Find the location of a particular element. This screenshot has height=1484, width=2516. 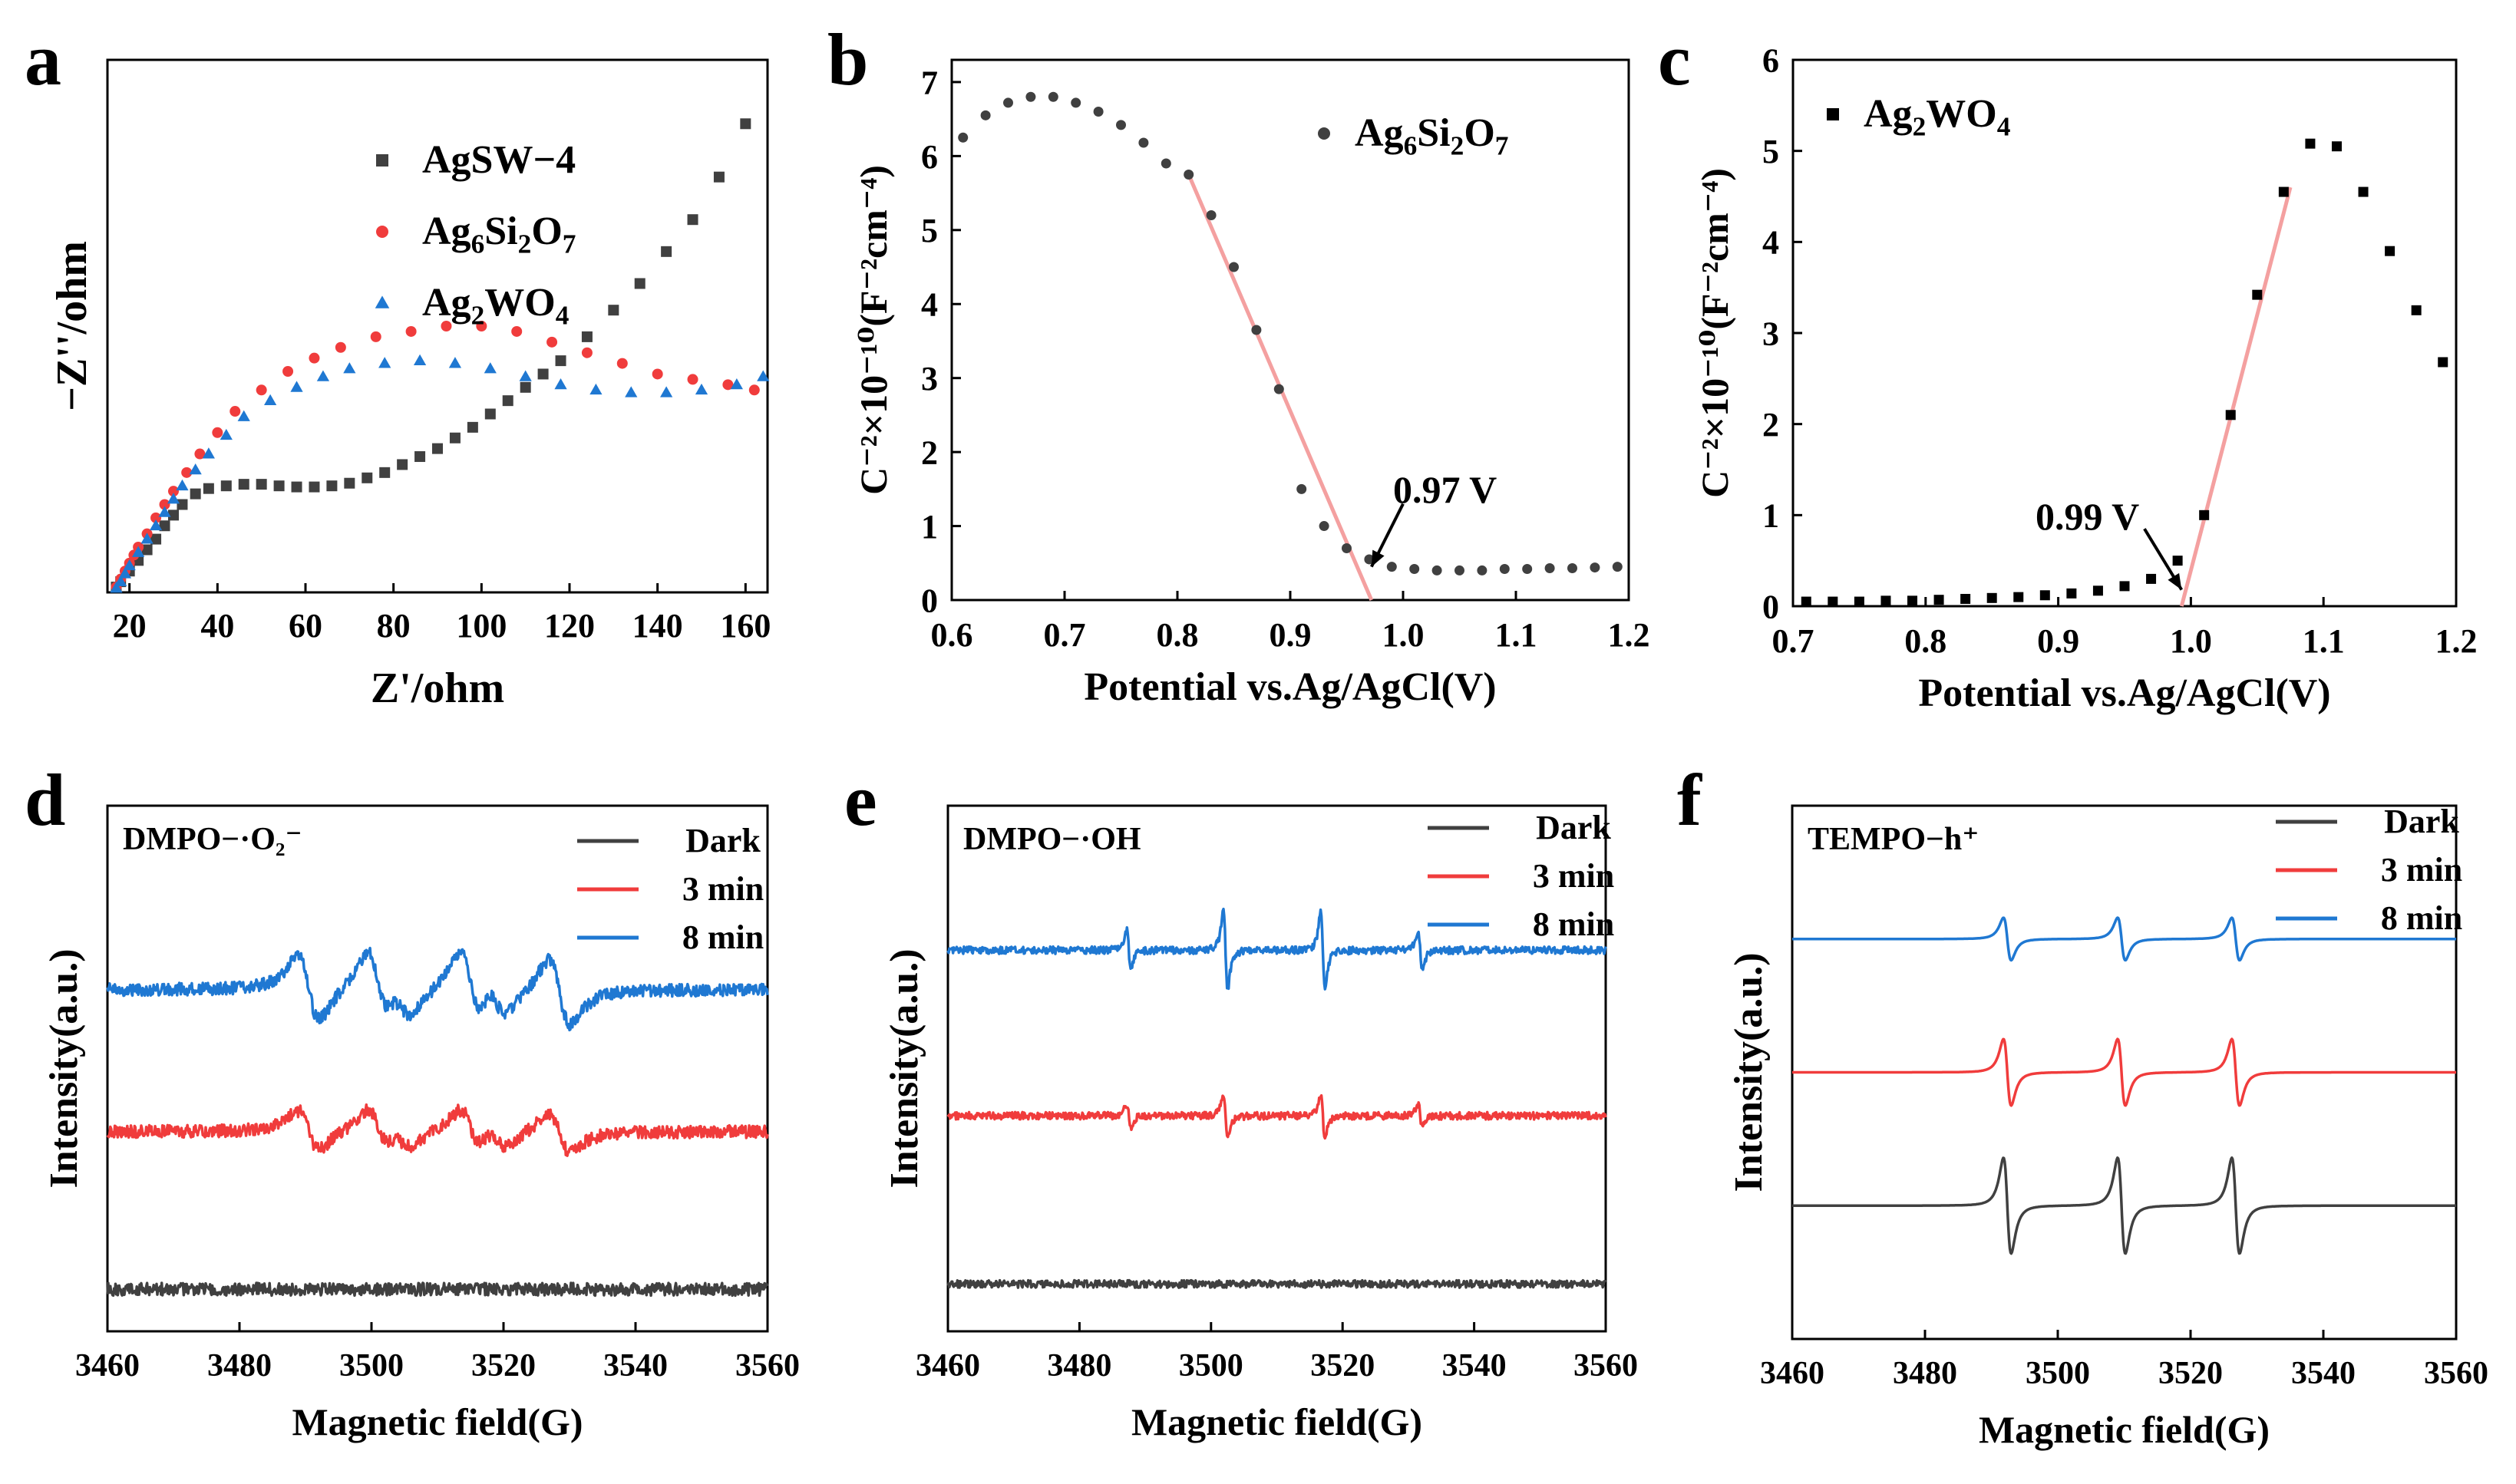

x-tick-label: 3460 is located at coordinates (107, 1365).